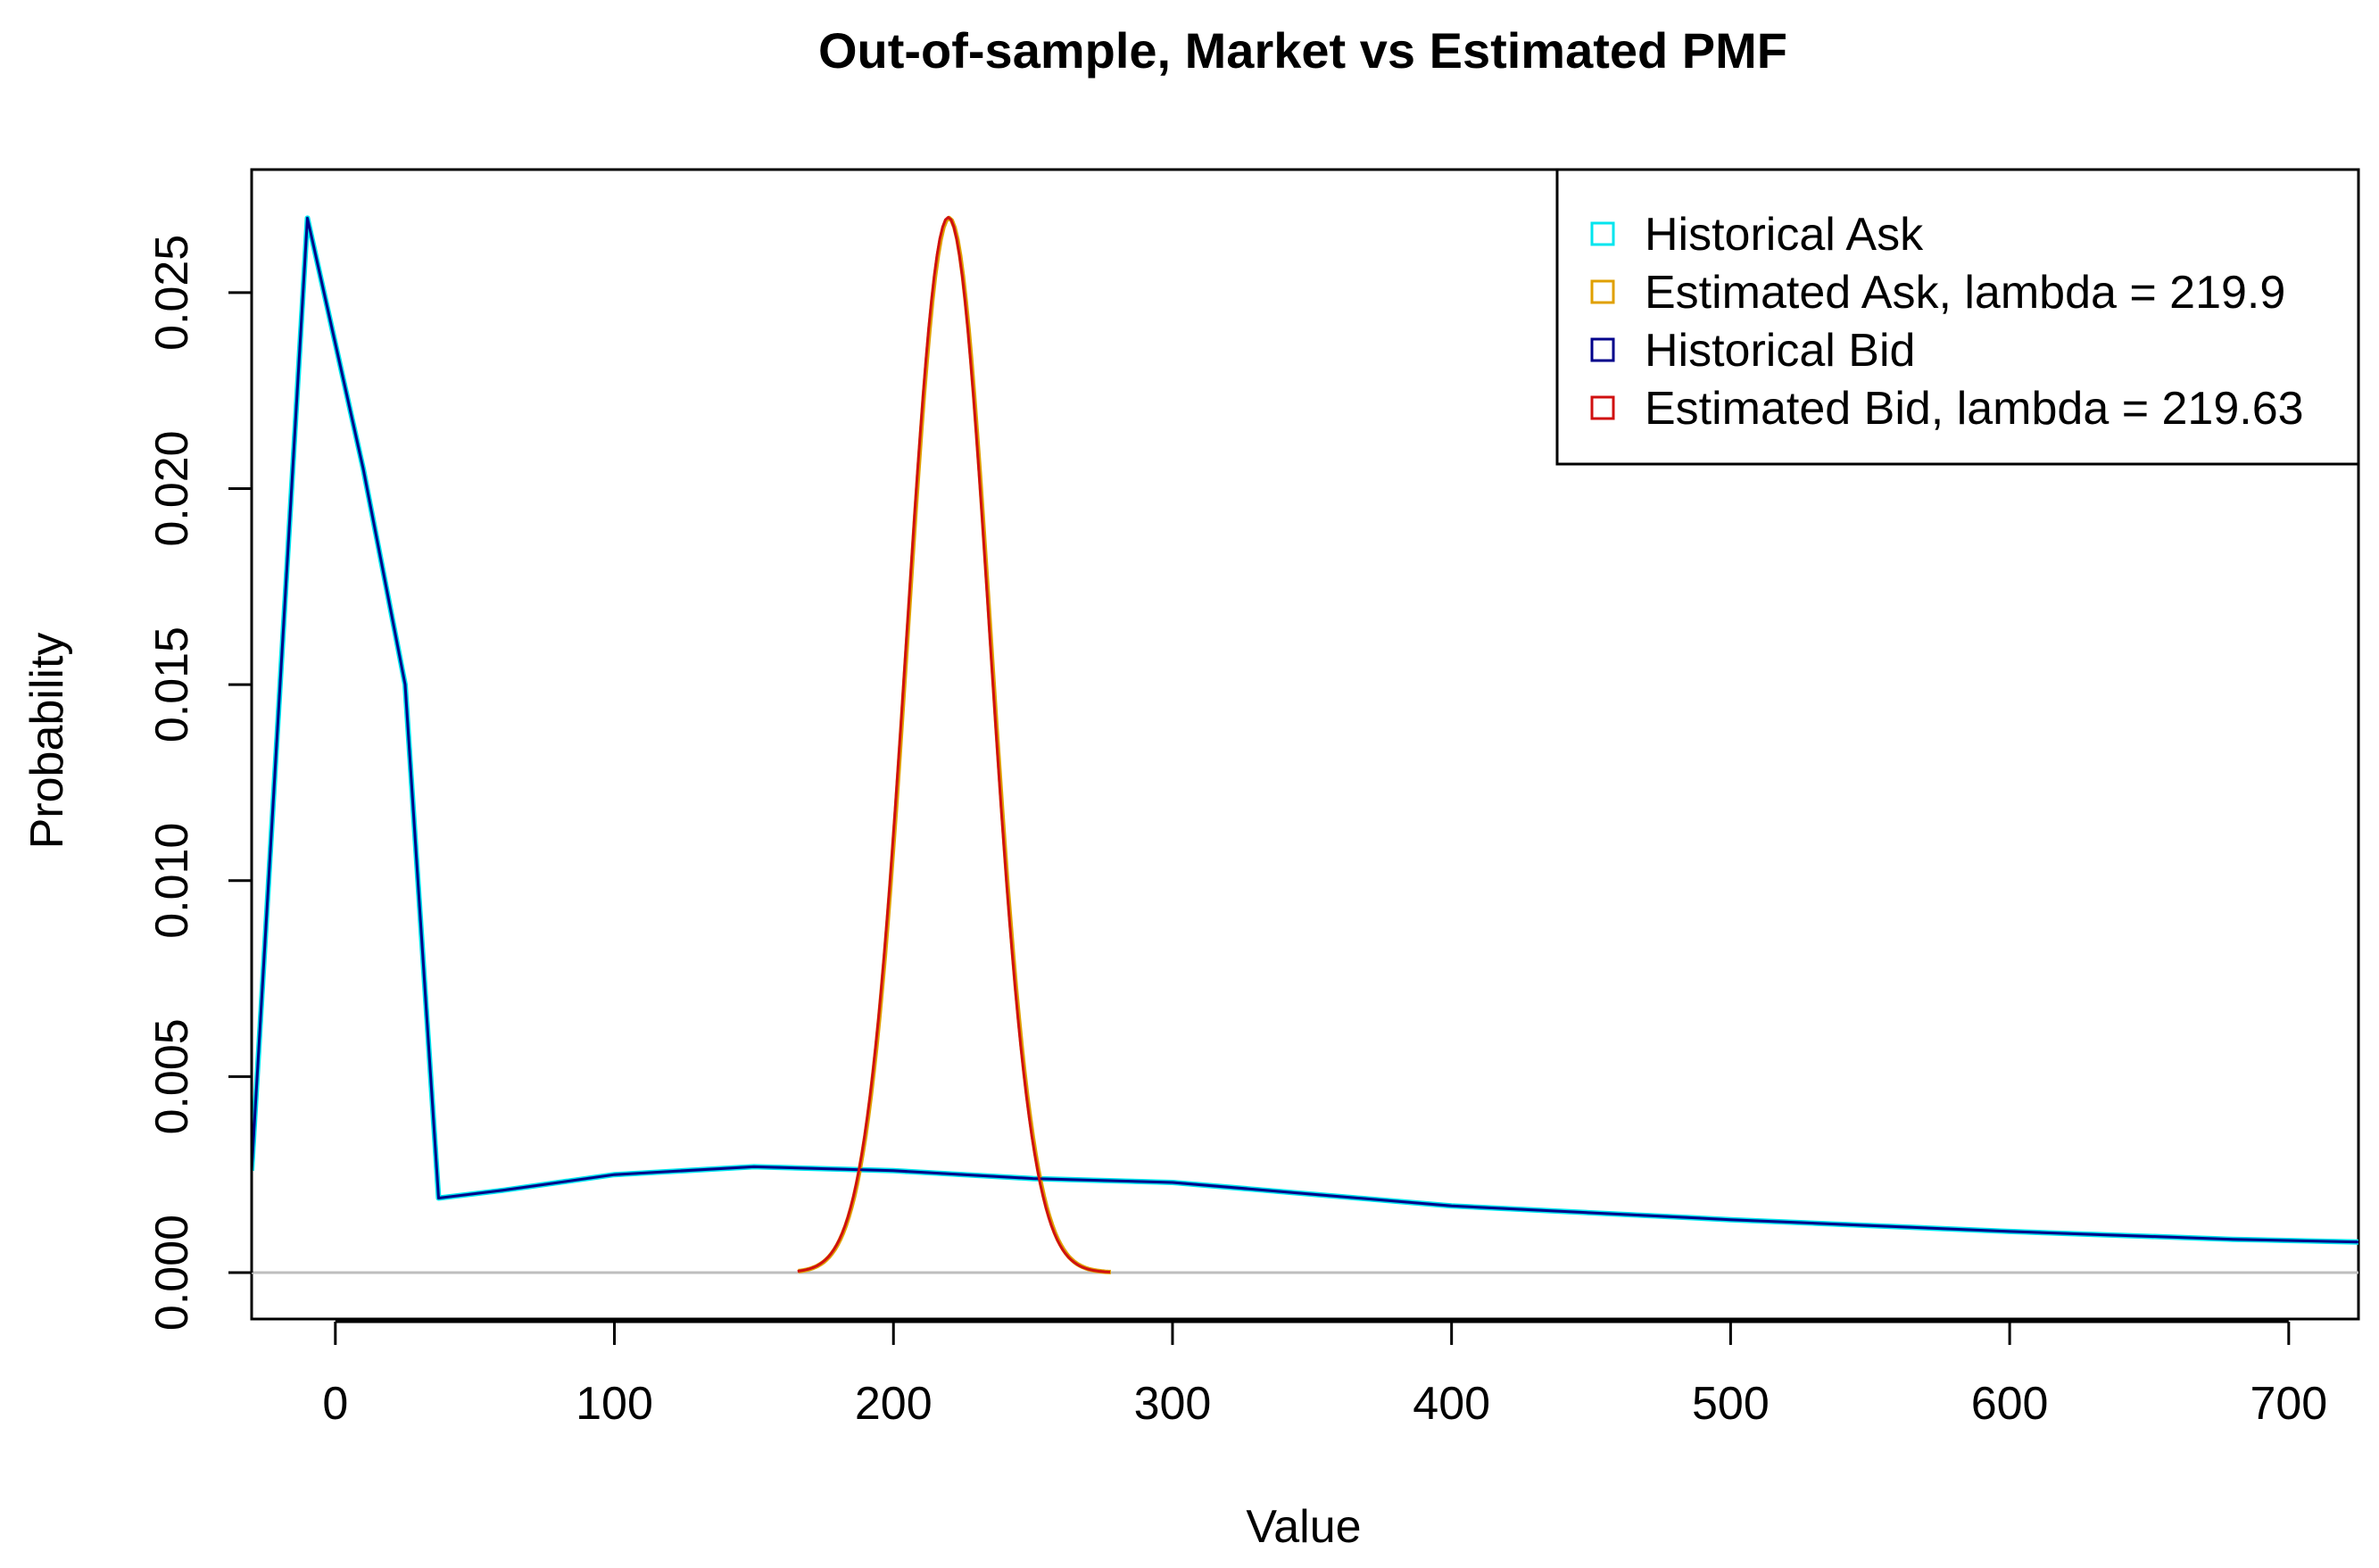 This screenshot has height=1568, width=2379. What do you see at coordinates (172, 293) in the screenshot?
I see `y-tick-label-6: 0.025` at bounding box center [172, 293].